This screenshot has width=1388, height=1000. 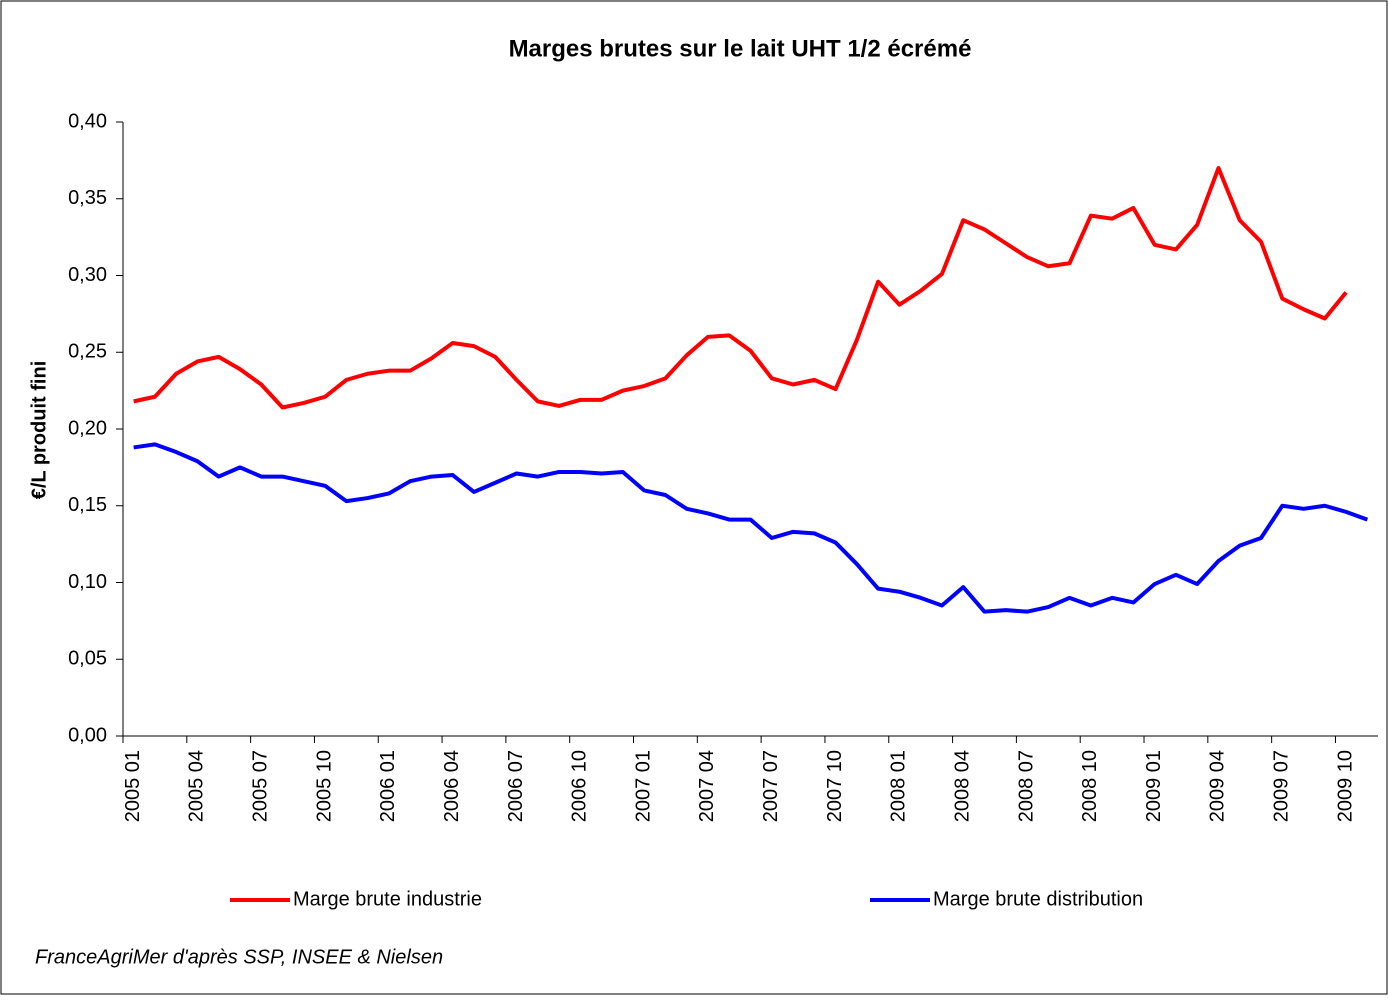 I want to click on x-tick-label: 2008 04, so click(x=962, y=786).